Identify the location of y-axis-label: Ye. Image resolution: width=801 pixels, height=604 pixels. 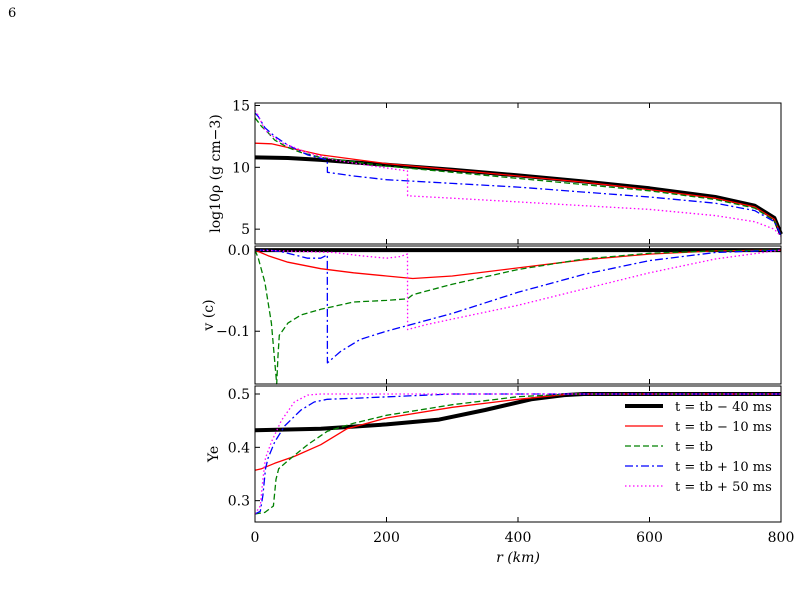
(214, 454).